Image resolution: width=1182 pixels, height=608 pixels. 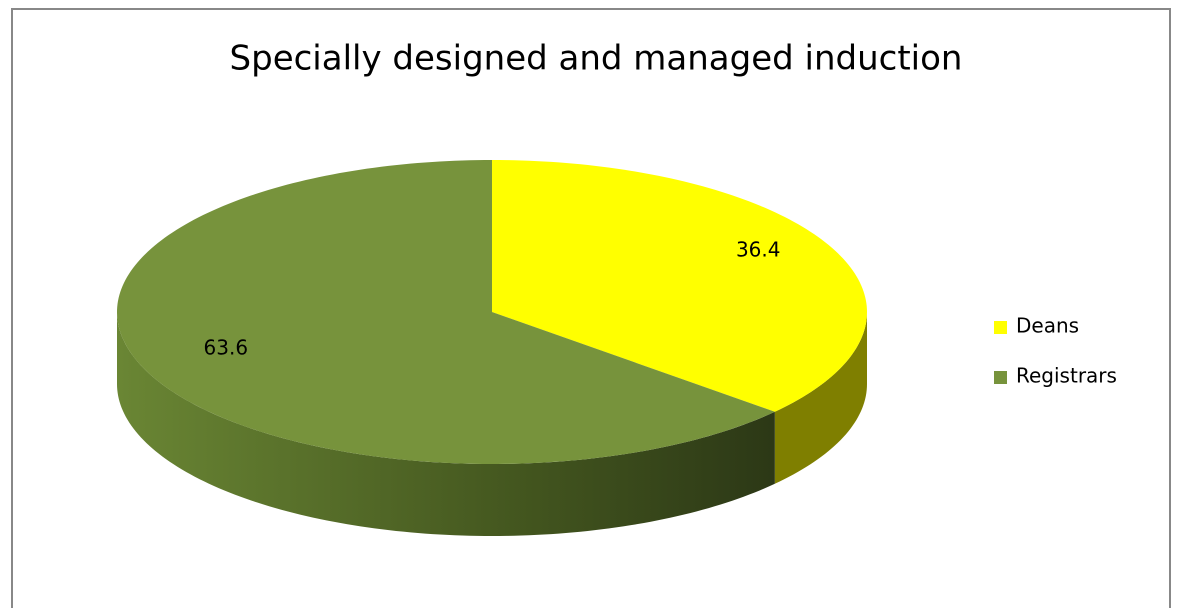 I want to click on slice, so click(x=679, y=286).